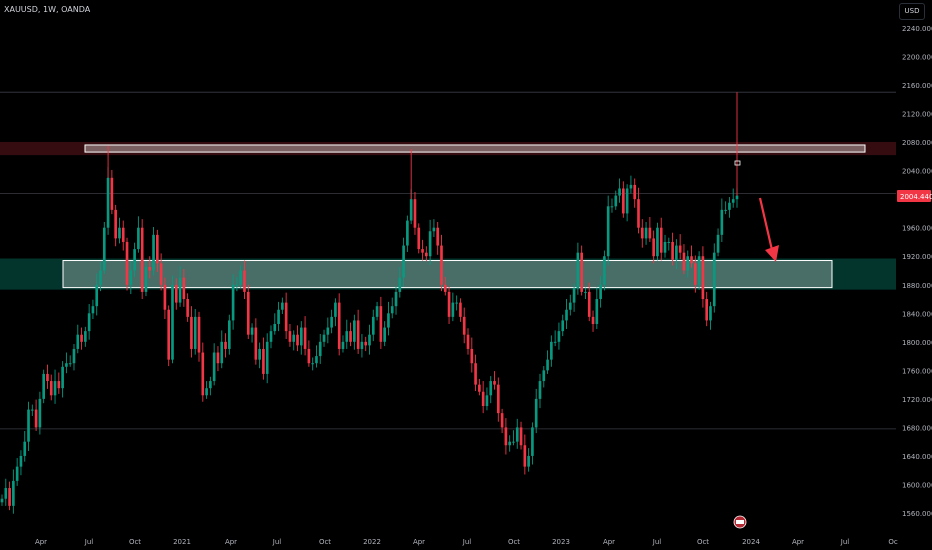 The image size is (932, 550). What do you see at coordinates (475, 148) in the screenshot?
I see `resistance-zone` at bounding box center [475, 148].